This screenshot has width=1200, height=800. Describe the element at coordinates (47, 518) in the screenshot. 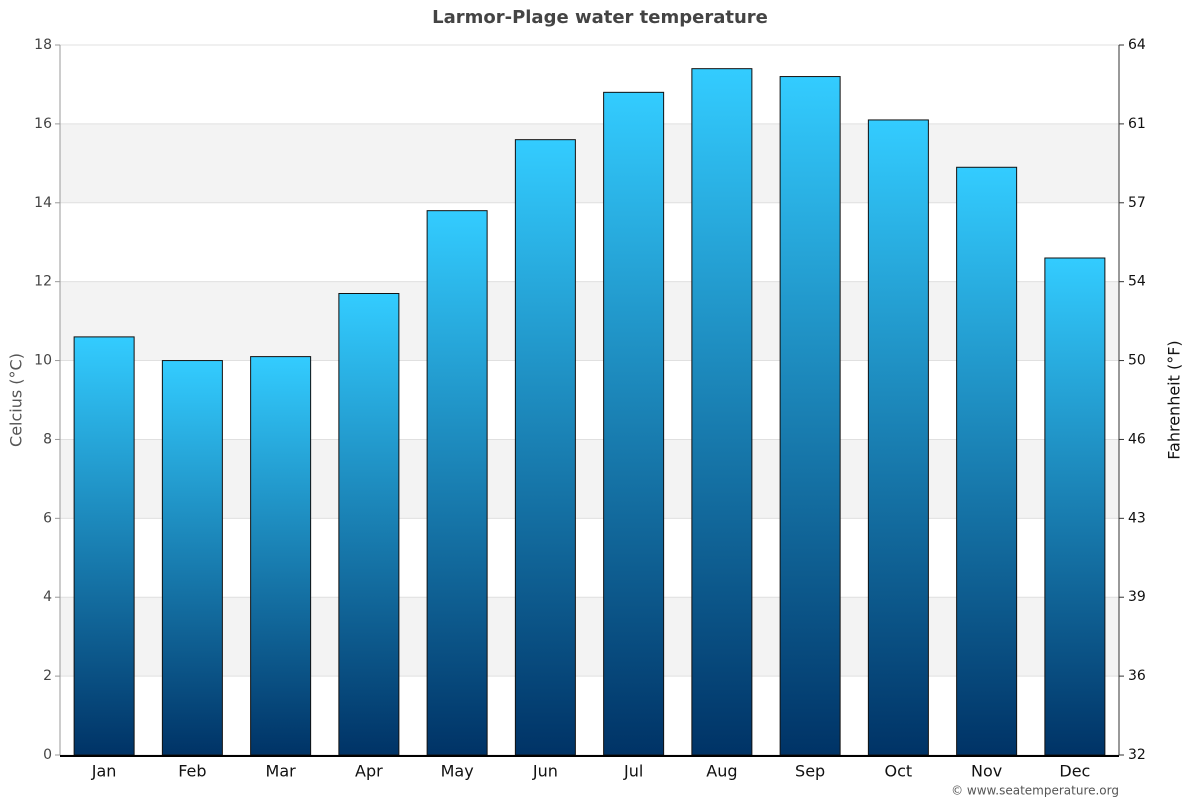

I see `y-tick-label: 6` at that location.